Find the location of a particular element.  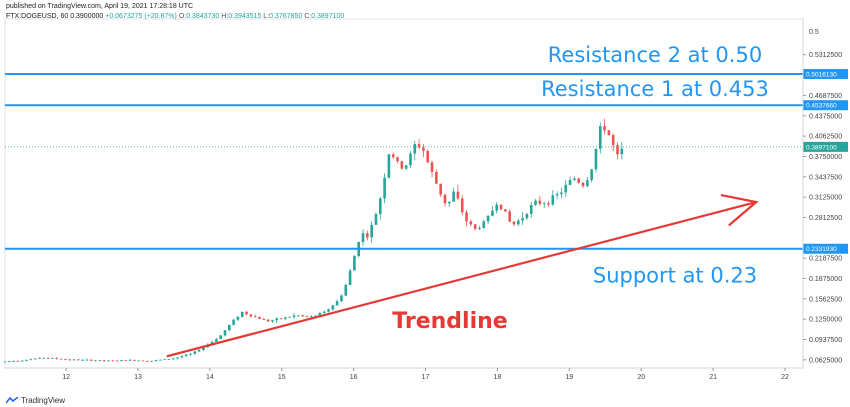

low-label: L: is located at coordinates (266, 16).